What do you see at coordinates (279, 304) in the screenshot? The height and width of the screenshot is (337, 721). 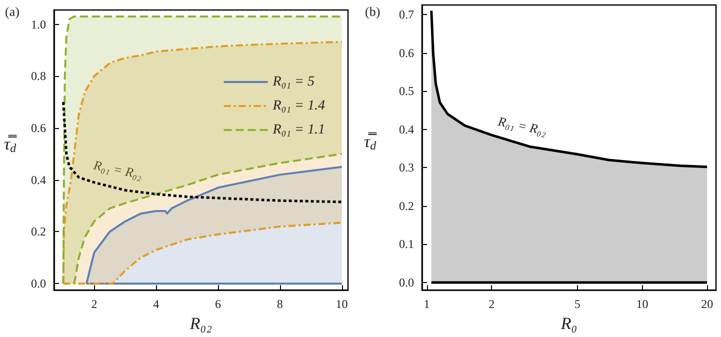 I see `x-tick-label: 8` at bounding box center [279, 304].